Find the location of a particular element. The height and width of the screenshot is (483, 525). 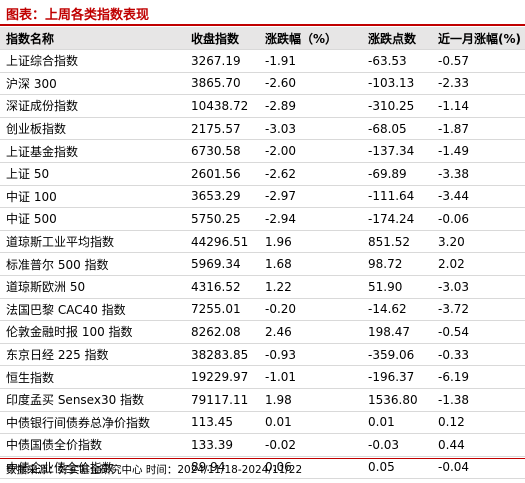

table-row: 上证 50 2601.56 -2.62 -69.89 -3.38 is located at coordinates (262, 174).